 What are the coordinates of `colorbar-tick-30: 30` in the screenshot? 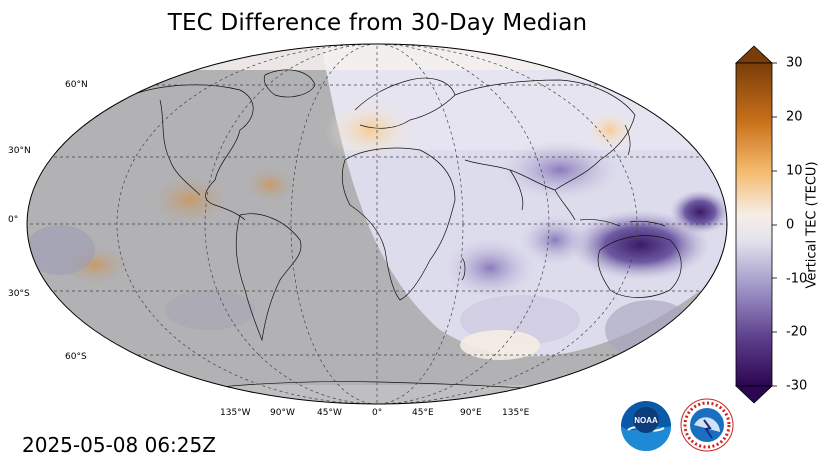 It's located at (794, 63).